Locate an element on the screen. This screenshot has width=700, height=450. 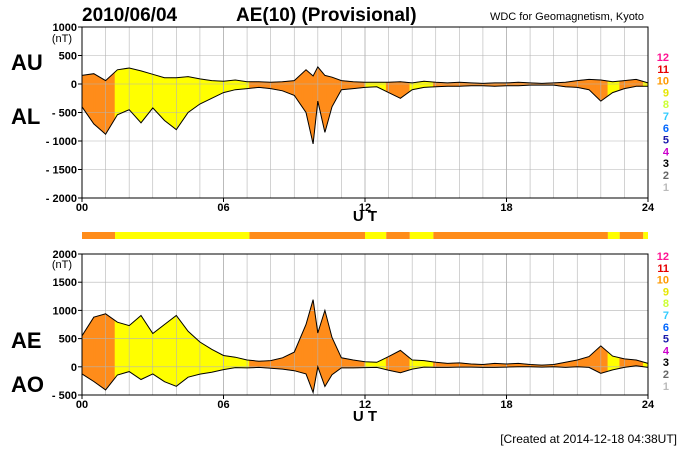
y-tick-label: 2000 is located at coordinates (65, 255).